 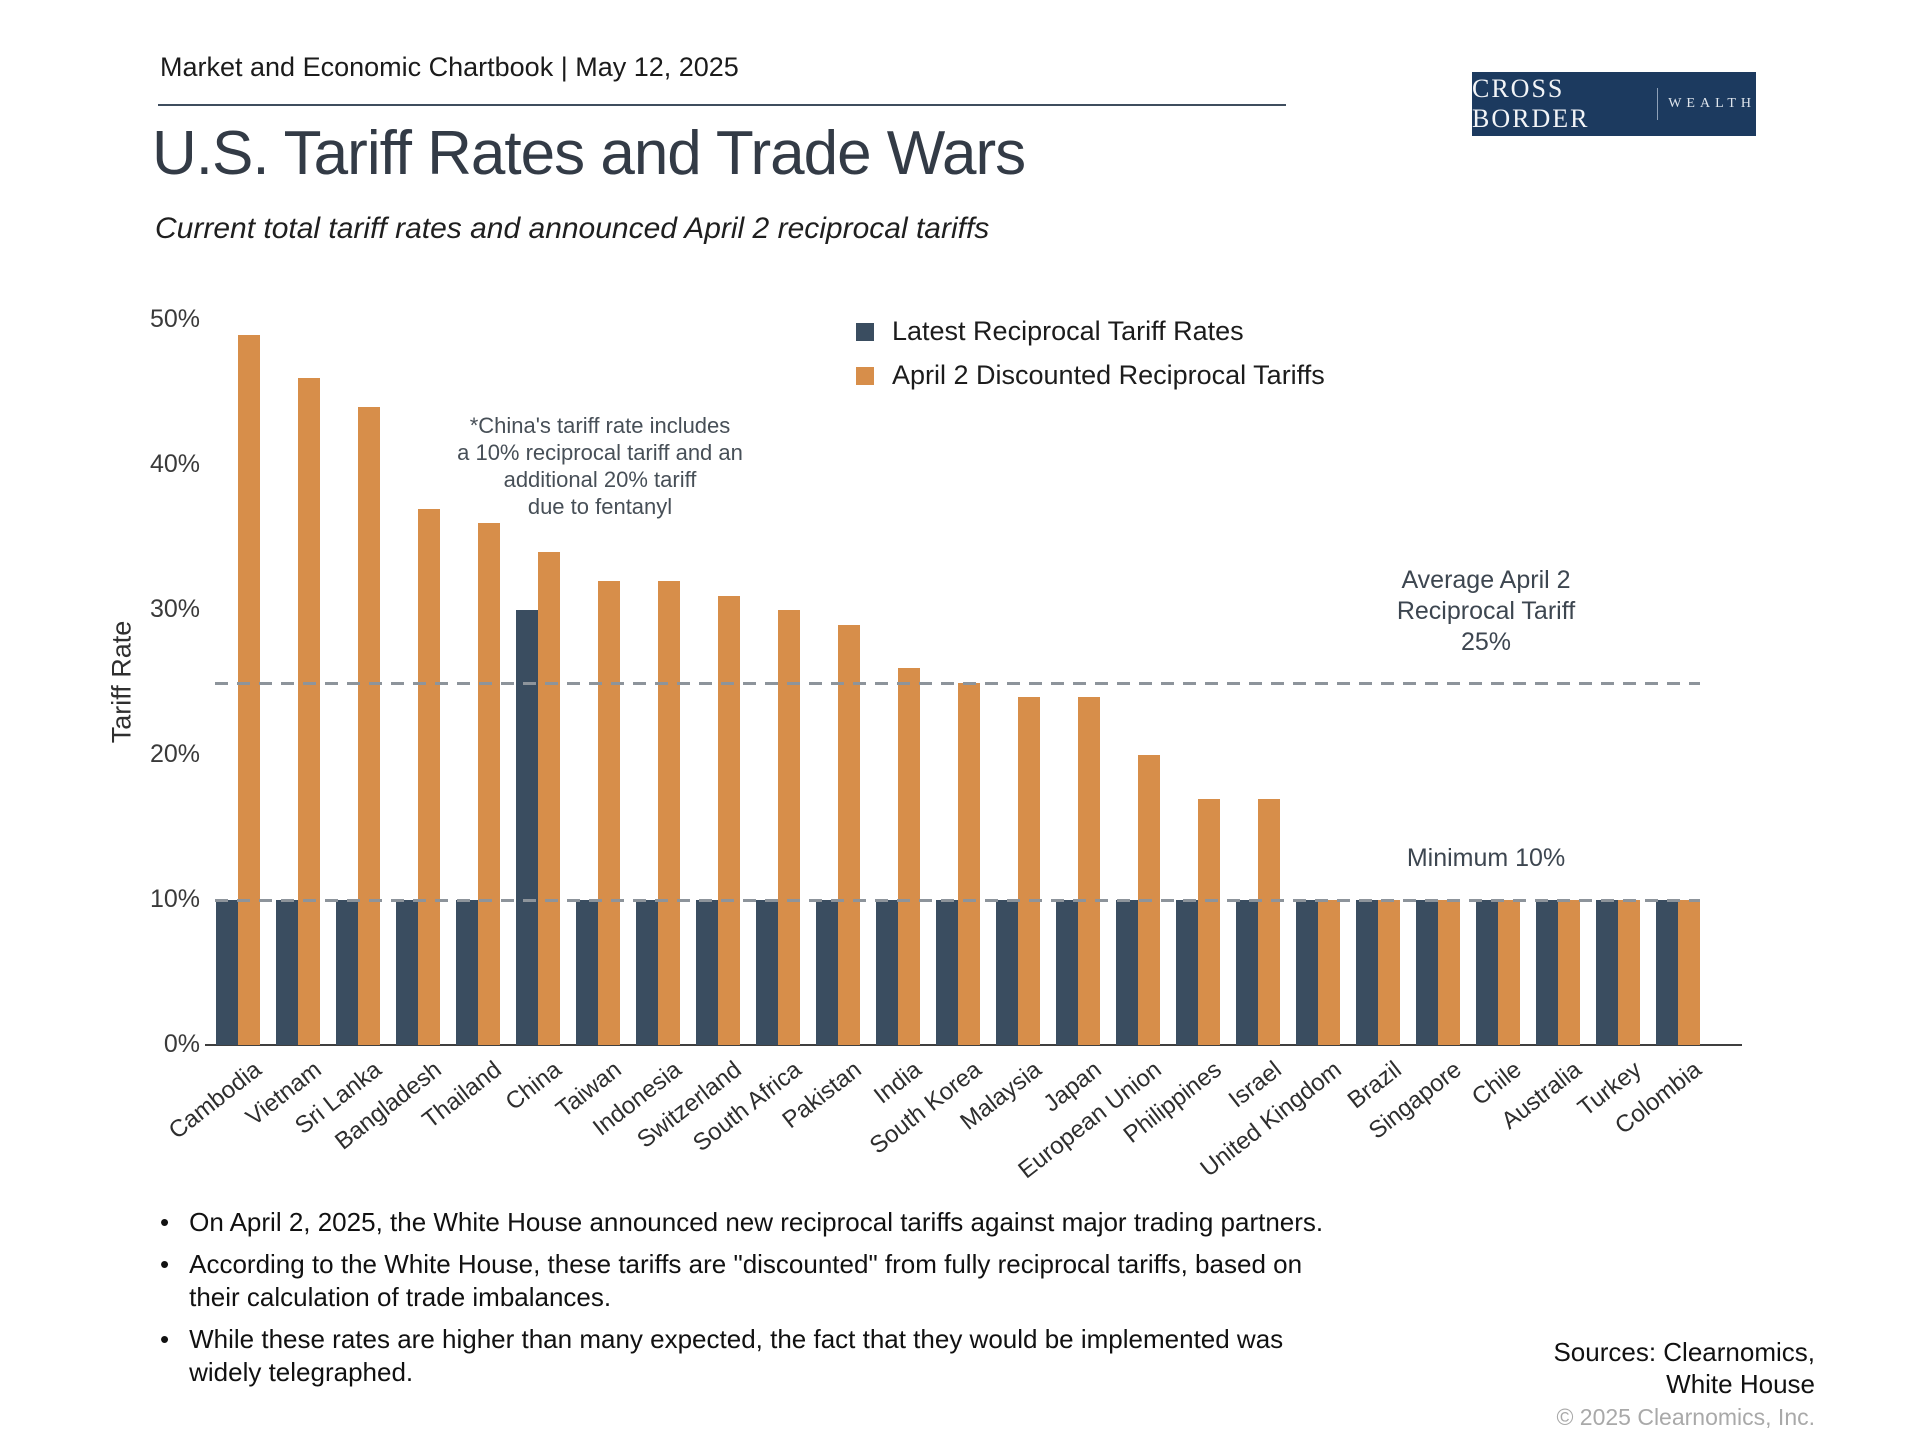 I want to click on bar-april2-brazil, so click(x=1389, y=972).